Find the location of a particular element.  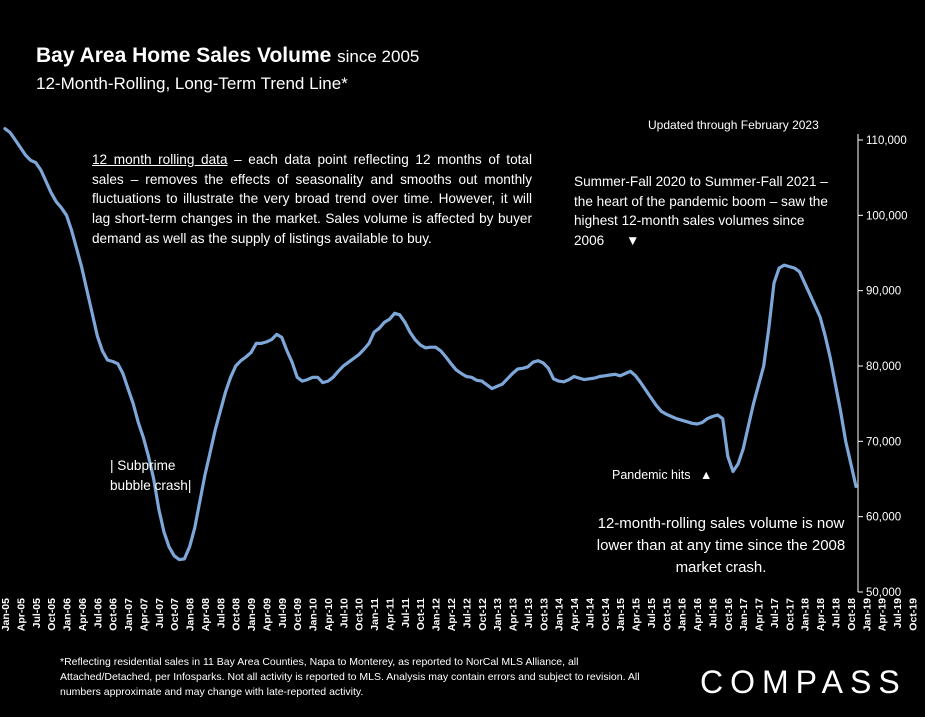

x-tick-label: Jan-16 is located at coordinates (683, 614).